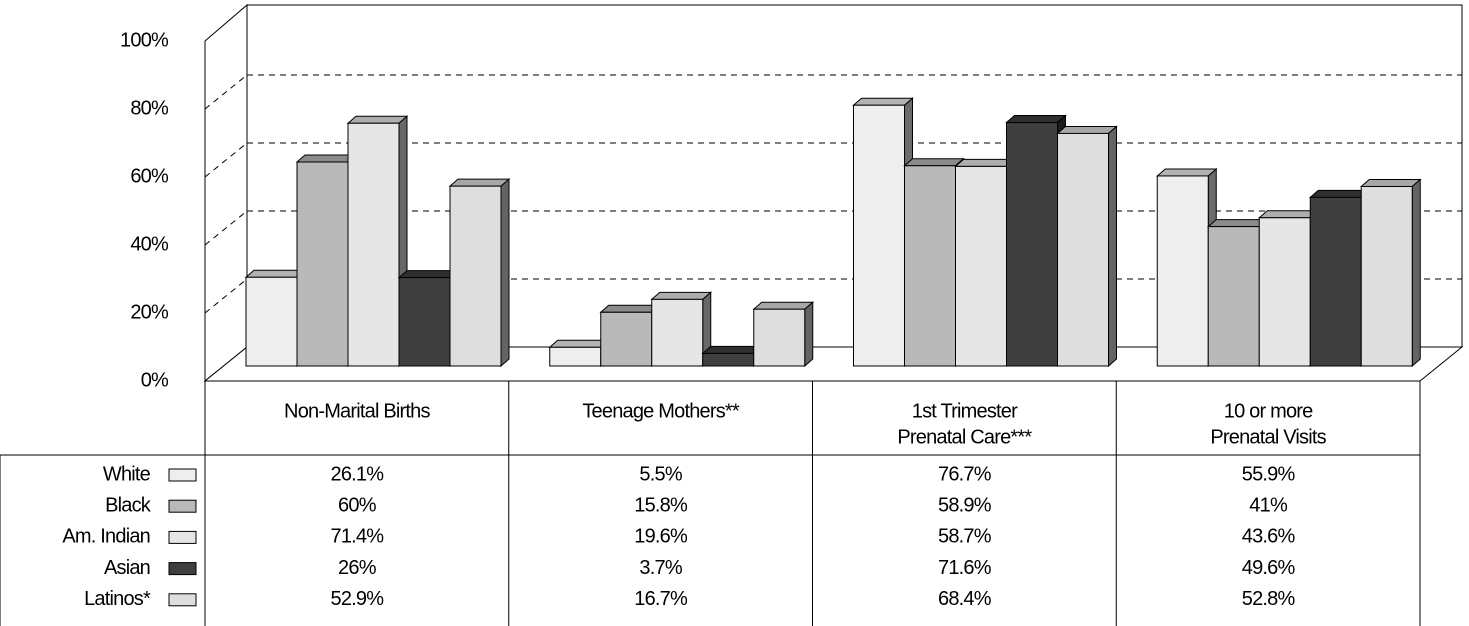  What do you see at coordinates (1269, 537) in the screenshot?
I see `data-label: 43.6%` at bounding box center [1269, 537].